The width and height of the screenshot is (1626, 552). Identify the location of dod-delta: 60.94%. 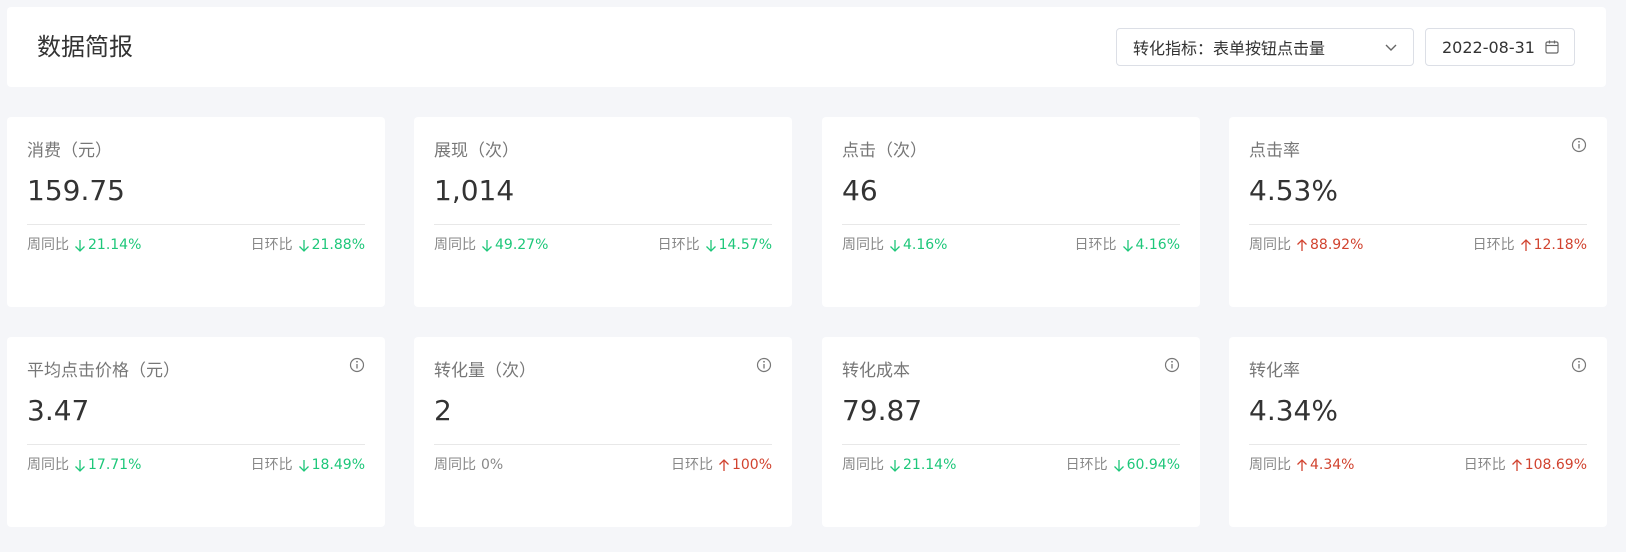
(1146, 465).